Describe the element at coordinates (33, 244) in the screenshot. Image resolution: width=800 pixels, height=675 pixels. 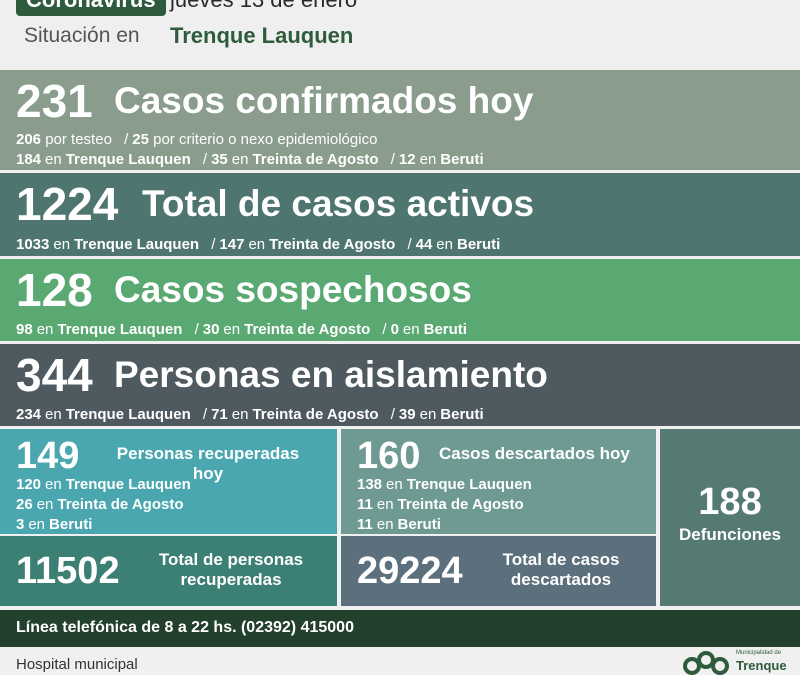
I see `loc-count: 1033` at that location.